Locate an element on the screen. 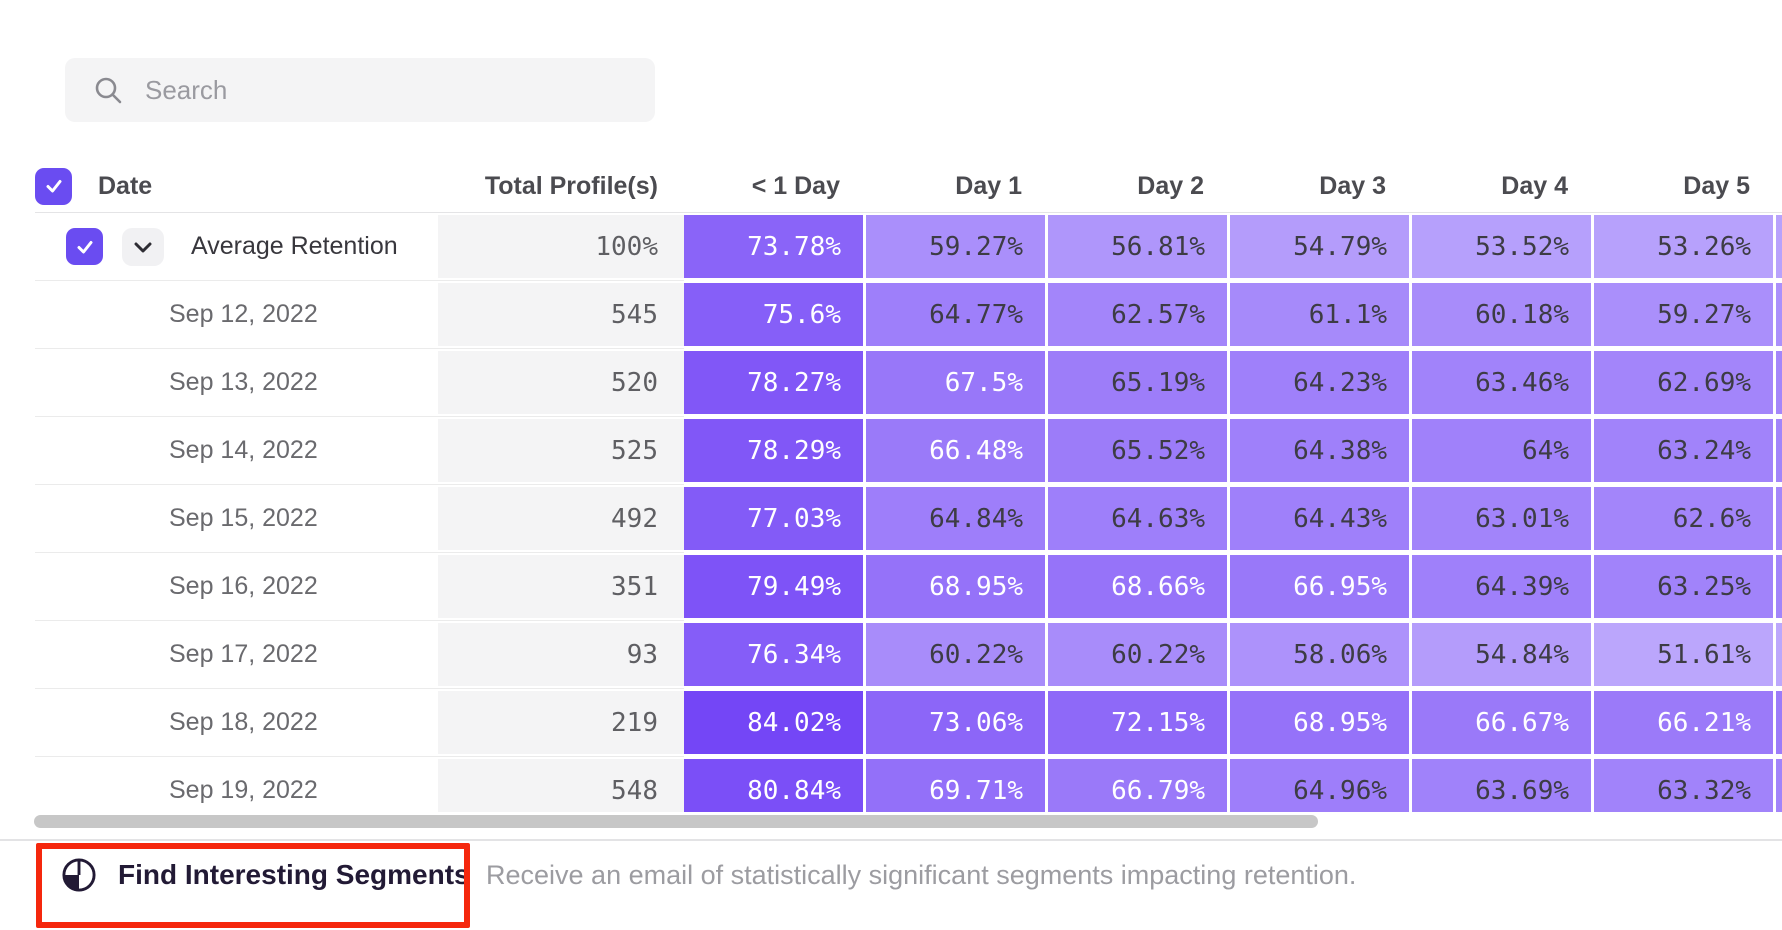  retention-cell: 73.78% is located at coordinates (773, 246).